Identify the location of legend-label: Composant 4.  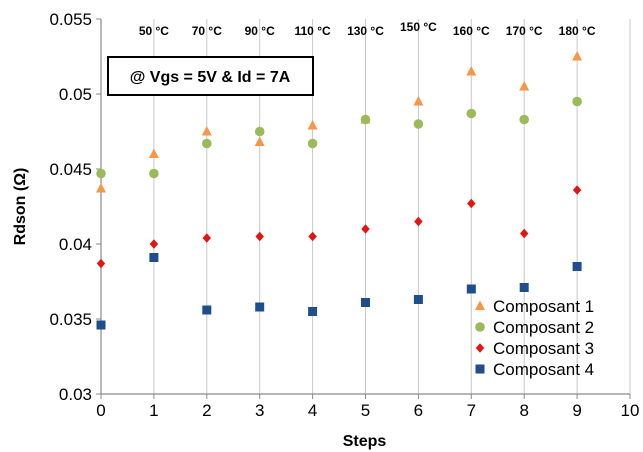
(543, 369).